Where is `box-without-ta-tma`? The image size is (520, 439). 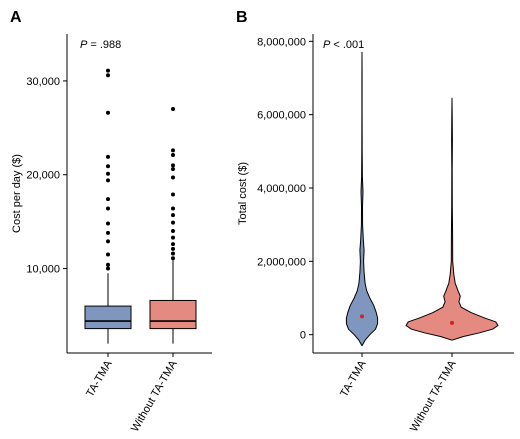 box-without-ta-tma is located at coordinates (173, 314).